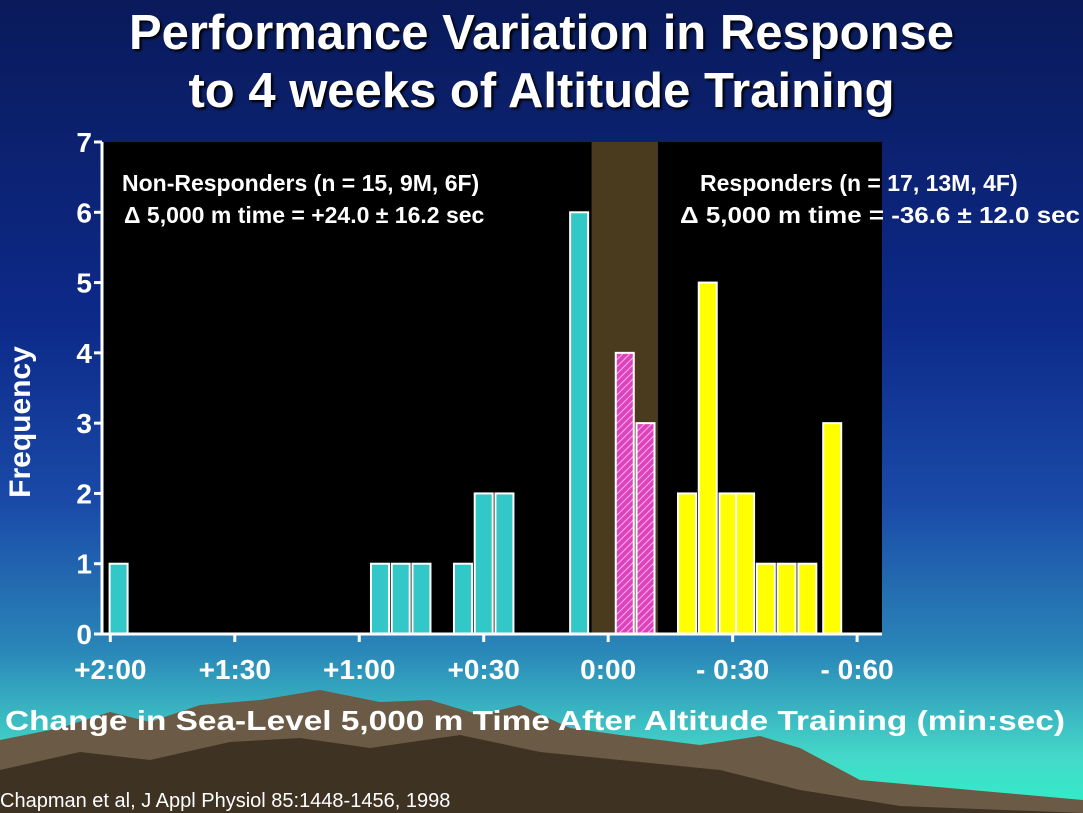 The image size is (1083, 813). Describe the element at coordinates (880, 215) in the screenshot. I see `annotation-responders-line2: Δ 5,000 m time = -36.6 ± 12.0 sec` at that location.